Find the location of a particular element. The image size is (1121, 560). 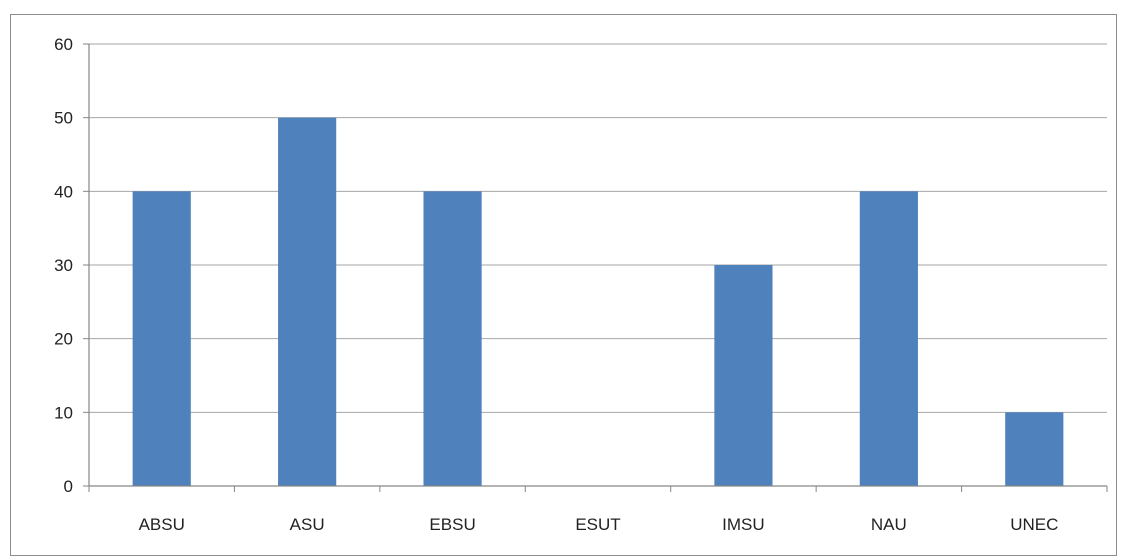

bar-nau is located at coordinates (888, 339).